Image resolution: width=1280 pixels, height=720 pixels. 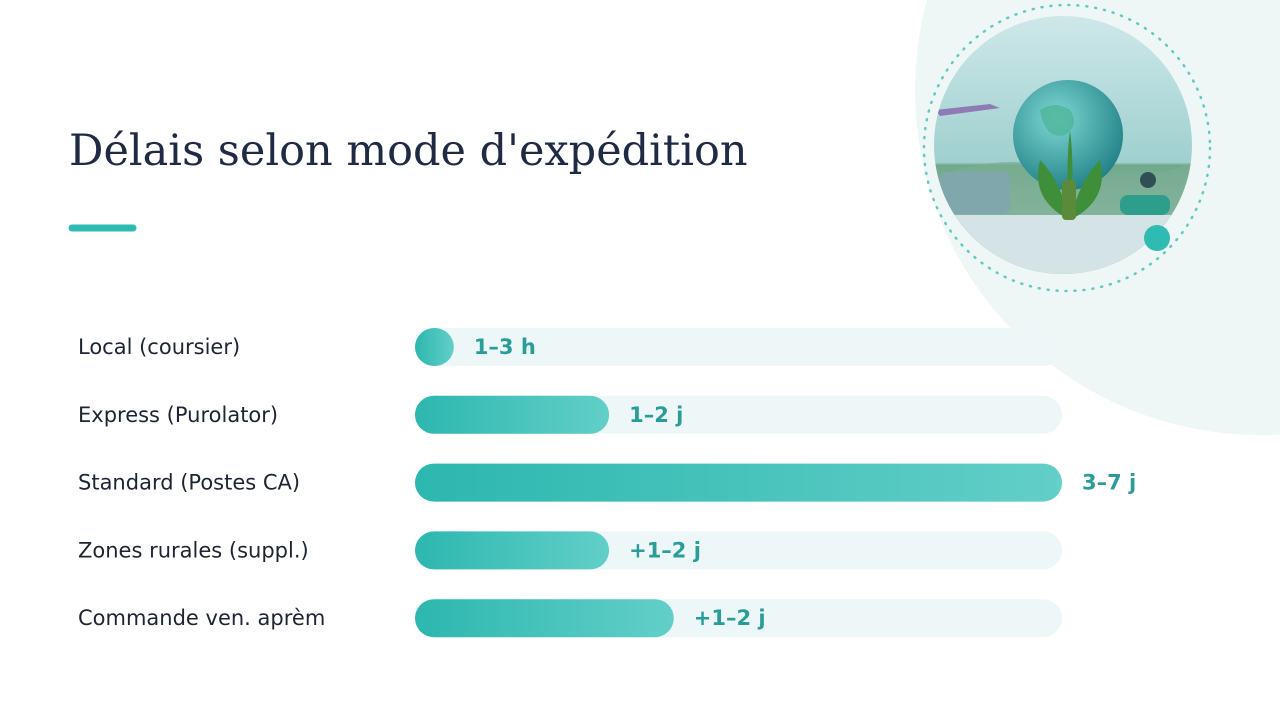 What do you see at coordinates (1157, 238) in the screenshot?
I see `accent-dot` at bounding box center [1157, 238].